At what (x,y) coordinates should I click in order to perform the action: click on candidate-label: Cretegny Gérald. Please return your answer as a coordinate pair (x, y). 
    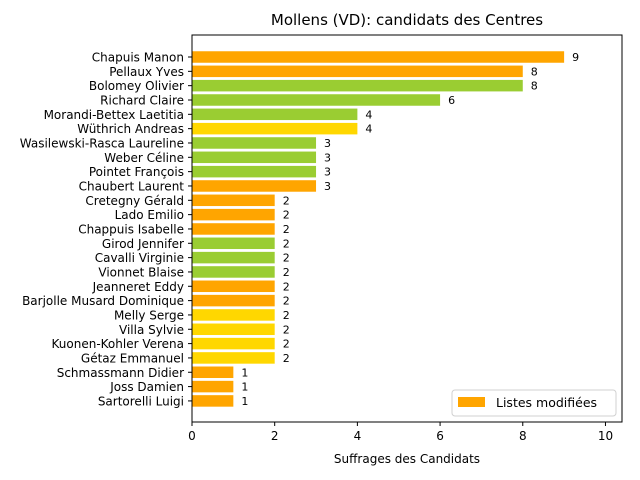
    Looking at the image, I should click on (134, 201).